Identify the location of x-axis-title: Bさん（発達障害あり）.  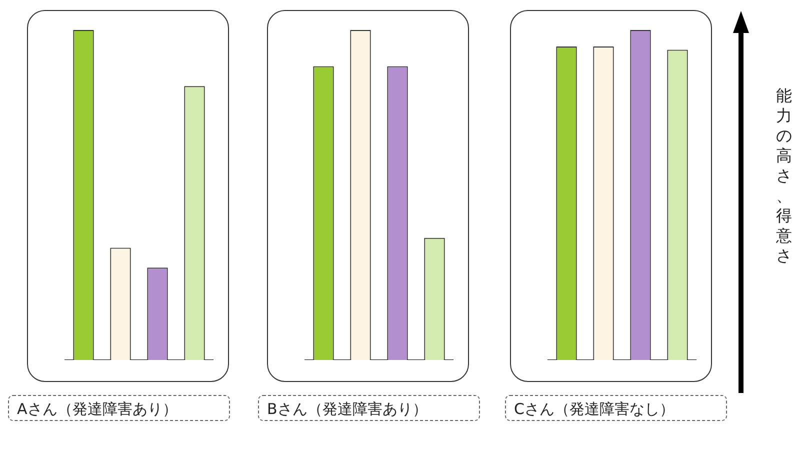
(369, 408).